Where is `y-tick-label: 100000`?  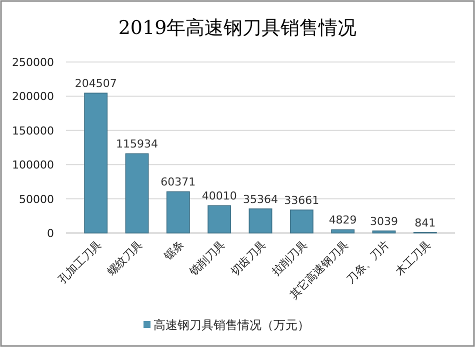
y-tick-label: 100000 is located at coordinates (33, 165).